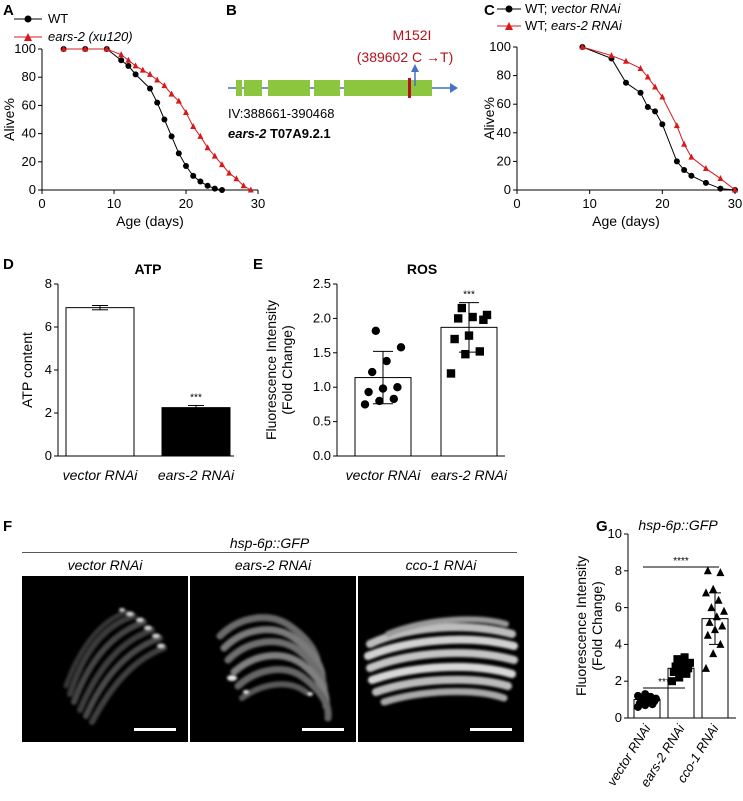  Describe the element at coordinates (322, 352) in the screenshot. I see `y-tick-label: 1.5` at that location.